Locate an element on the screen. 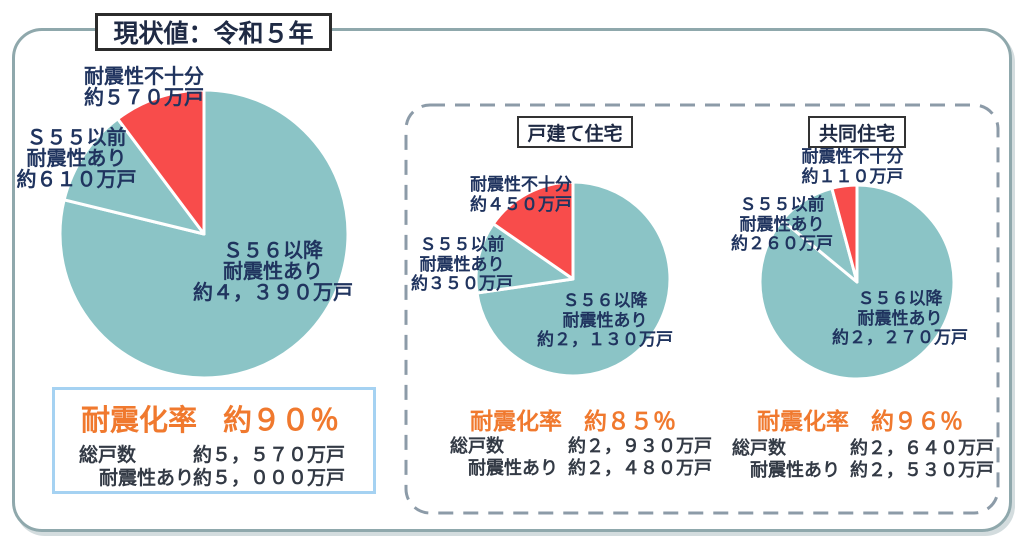 The image size is (1024, 545). label-s56-all: Ｓ５６以降 耐震性あり 約４，３９０万戸 is located at coordinates (273, 271).